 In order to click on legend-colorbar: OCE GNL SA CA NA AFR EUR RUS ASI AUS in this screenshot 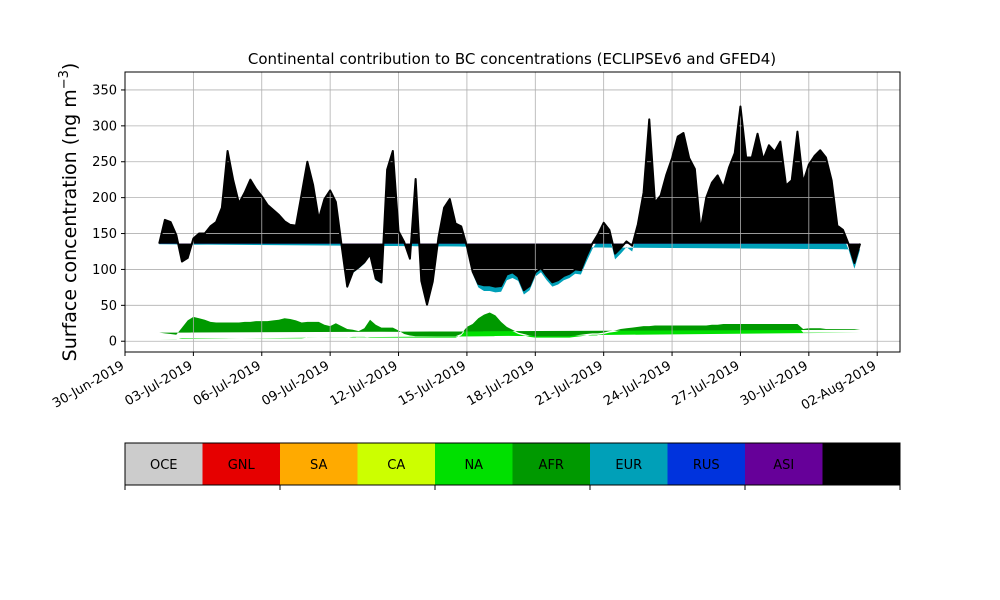, I will do `click(512, 466)`.